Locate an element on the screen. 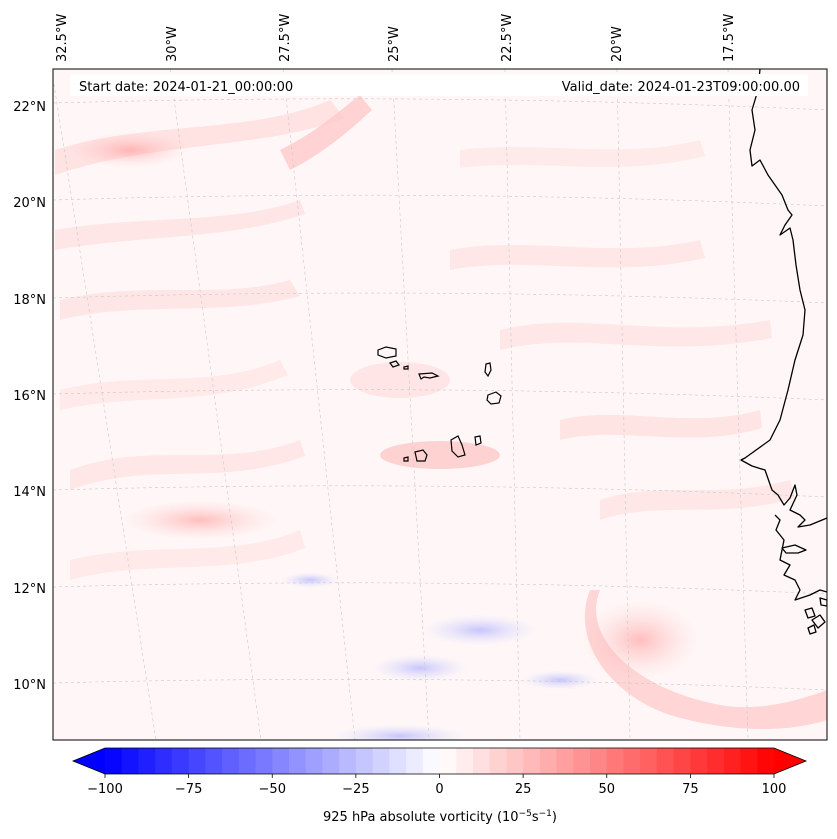 This screenshot has height=839, width=837. colorbar-min-extend is located at coordinates (89, 761).